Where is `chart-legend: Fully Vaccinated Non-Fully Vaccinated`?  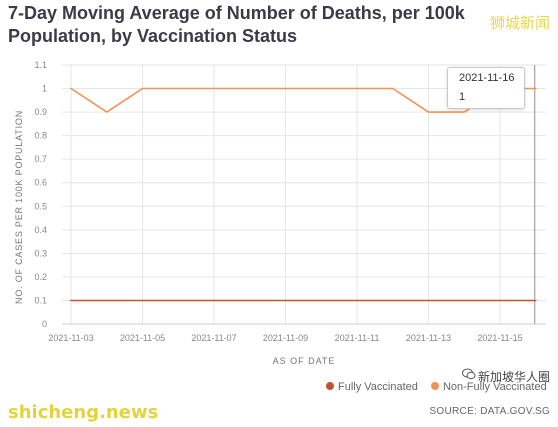
chart-legend: Fully Vaccinated Non-Fully Vaccinated is located at coordinates (441, 387).